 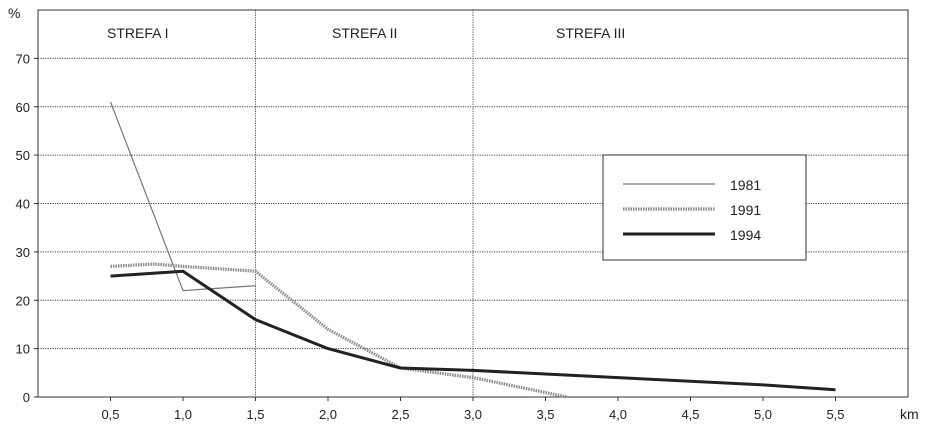 I want to click on series-line-1981, so click(x=182, y=196).